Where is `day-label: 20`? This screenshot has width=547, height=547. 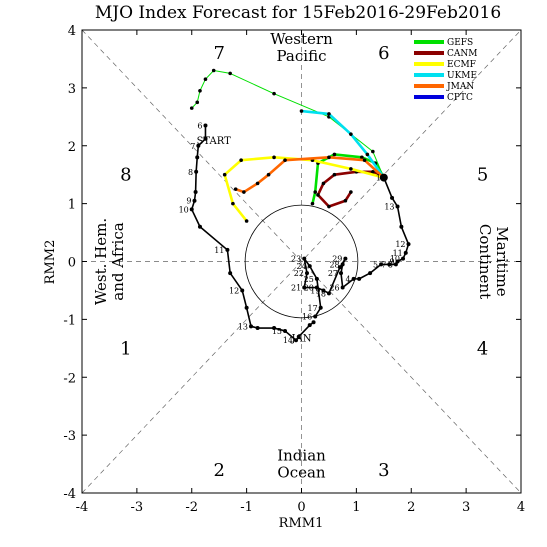 day-label: 20 is located at coordinates (309, 288).